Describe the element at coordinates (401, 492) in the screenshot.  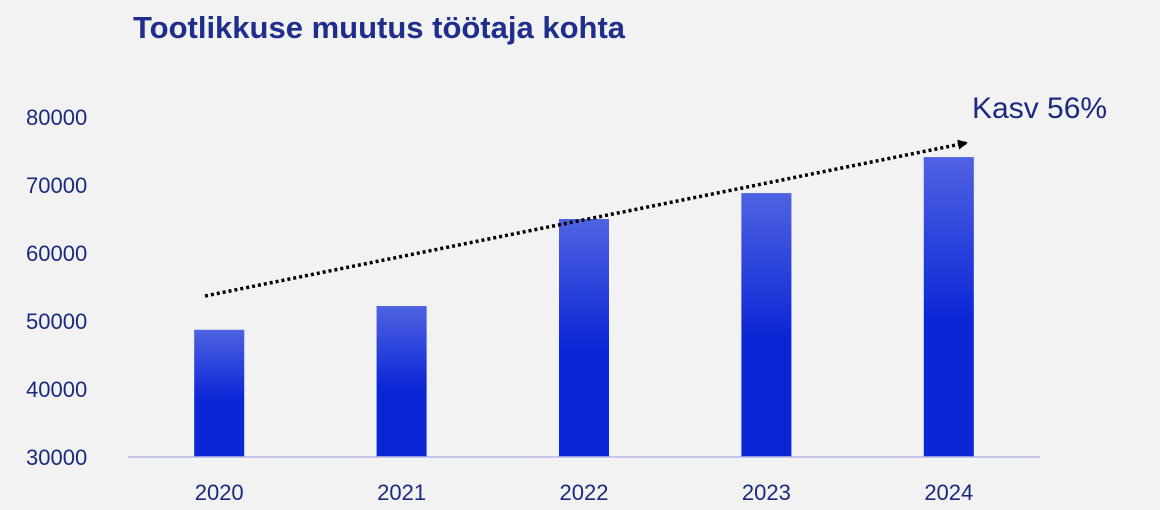
I see `x-tick-label: 2021` at that location.